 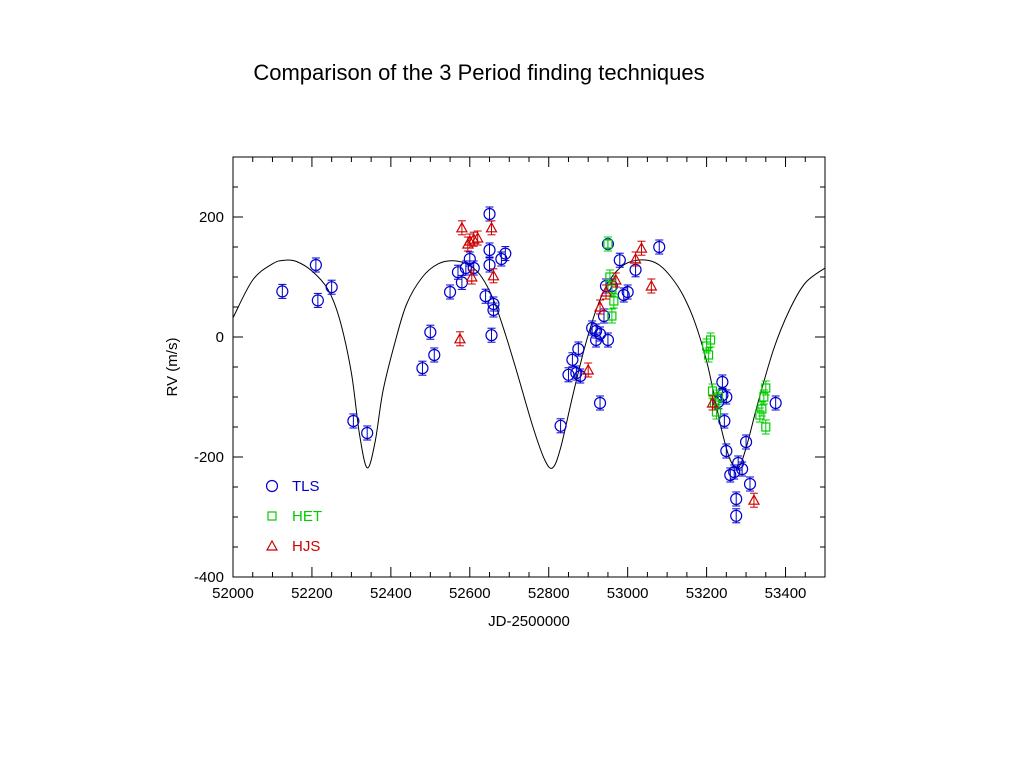 What do you see at coordinates (391, 593) in the screenshot?
I see `x-tick-label: 52400` at bounding box center [391, 593].